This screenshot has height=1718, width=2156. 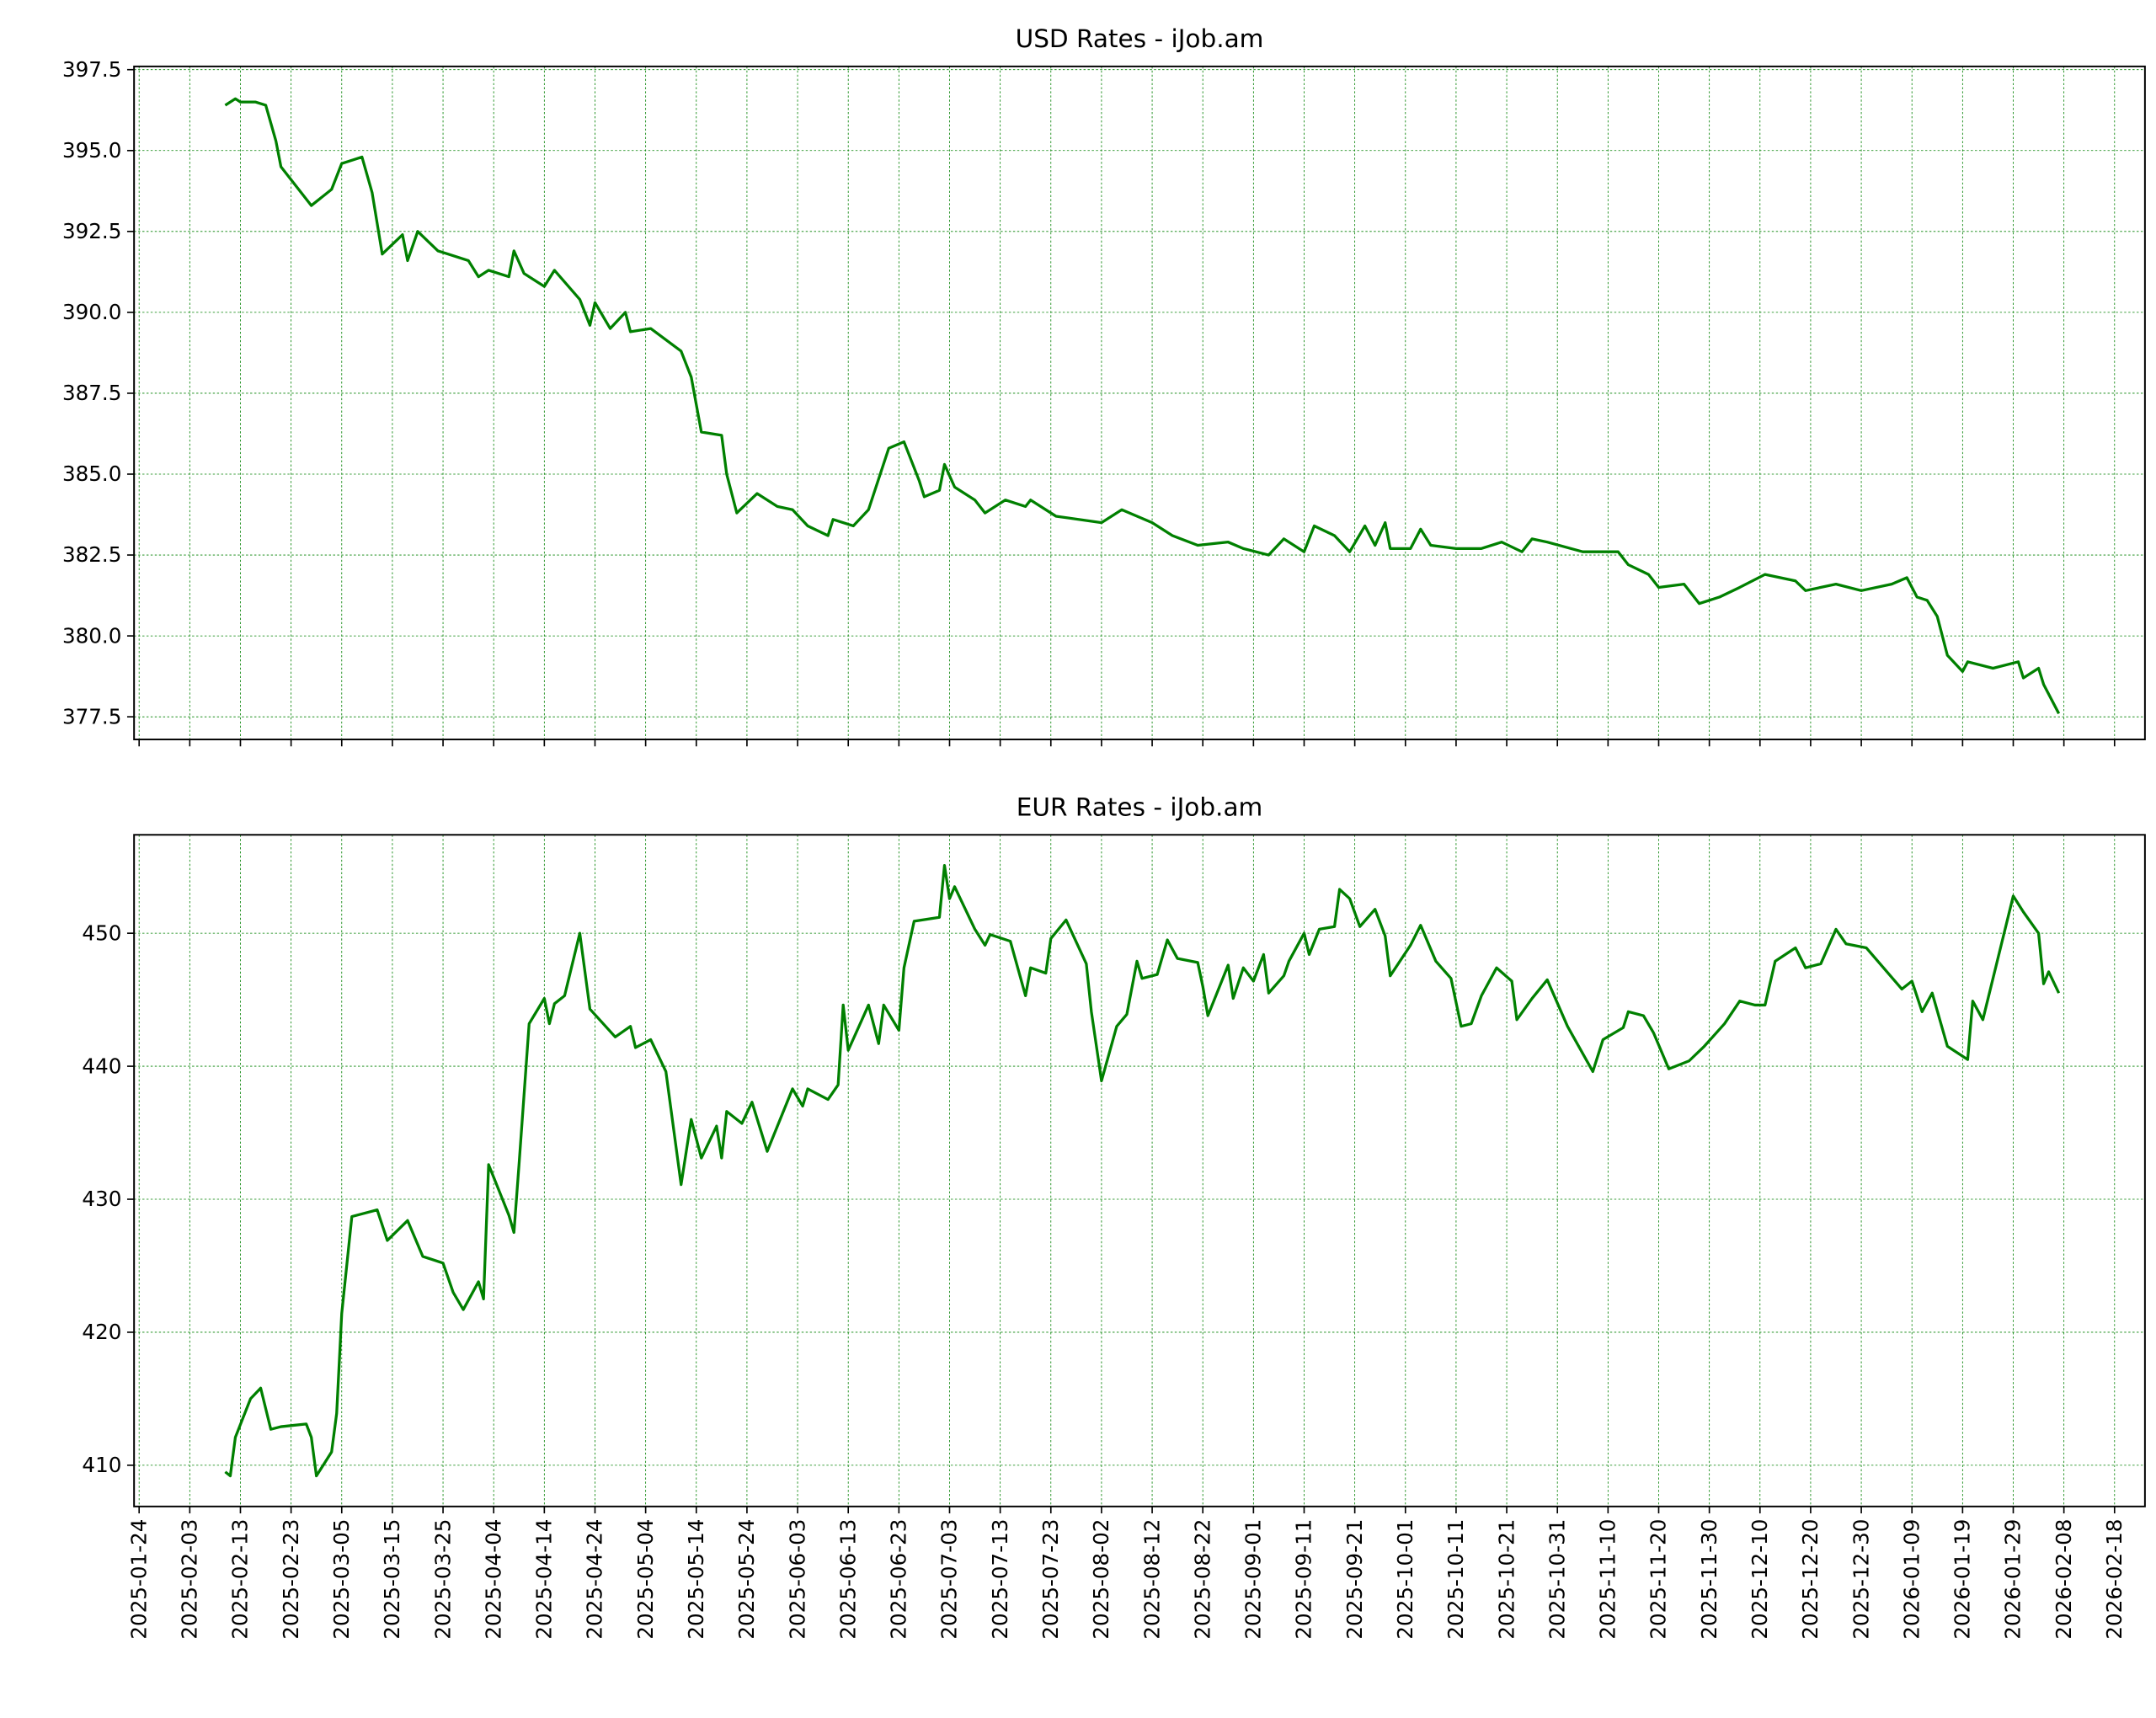 What do you see at coordinates (1140, 38) in the screenshot?
I see `chart-title: USD Rates - iJob.am` at bounding box center [1140, 38].